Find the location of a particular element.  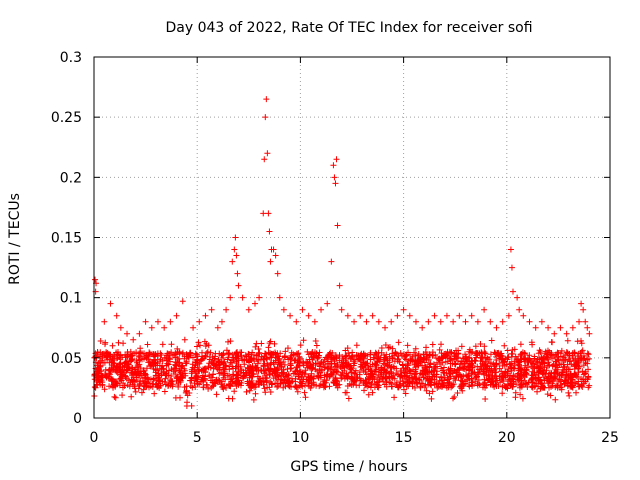

y-tick-label: 0.1 is located at coordinates (71, 299).